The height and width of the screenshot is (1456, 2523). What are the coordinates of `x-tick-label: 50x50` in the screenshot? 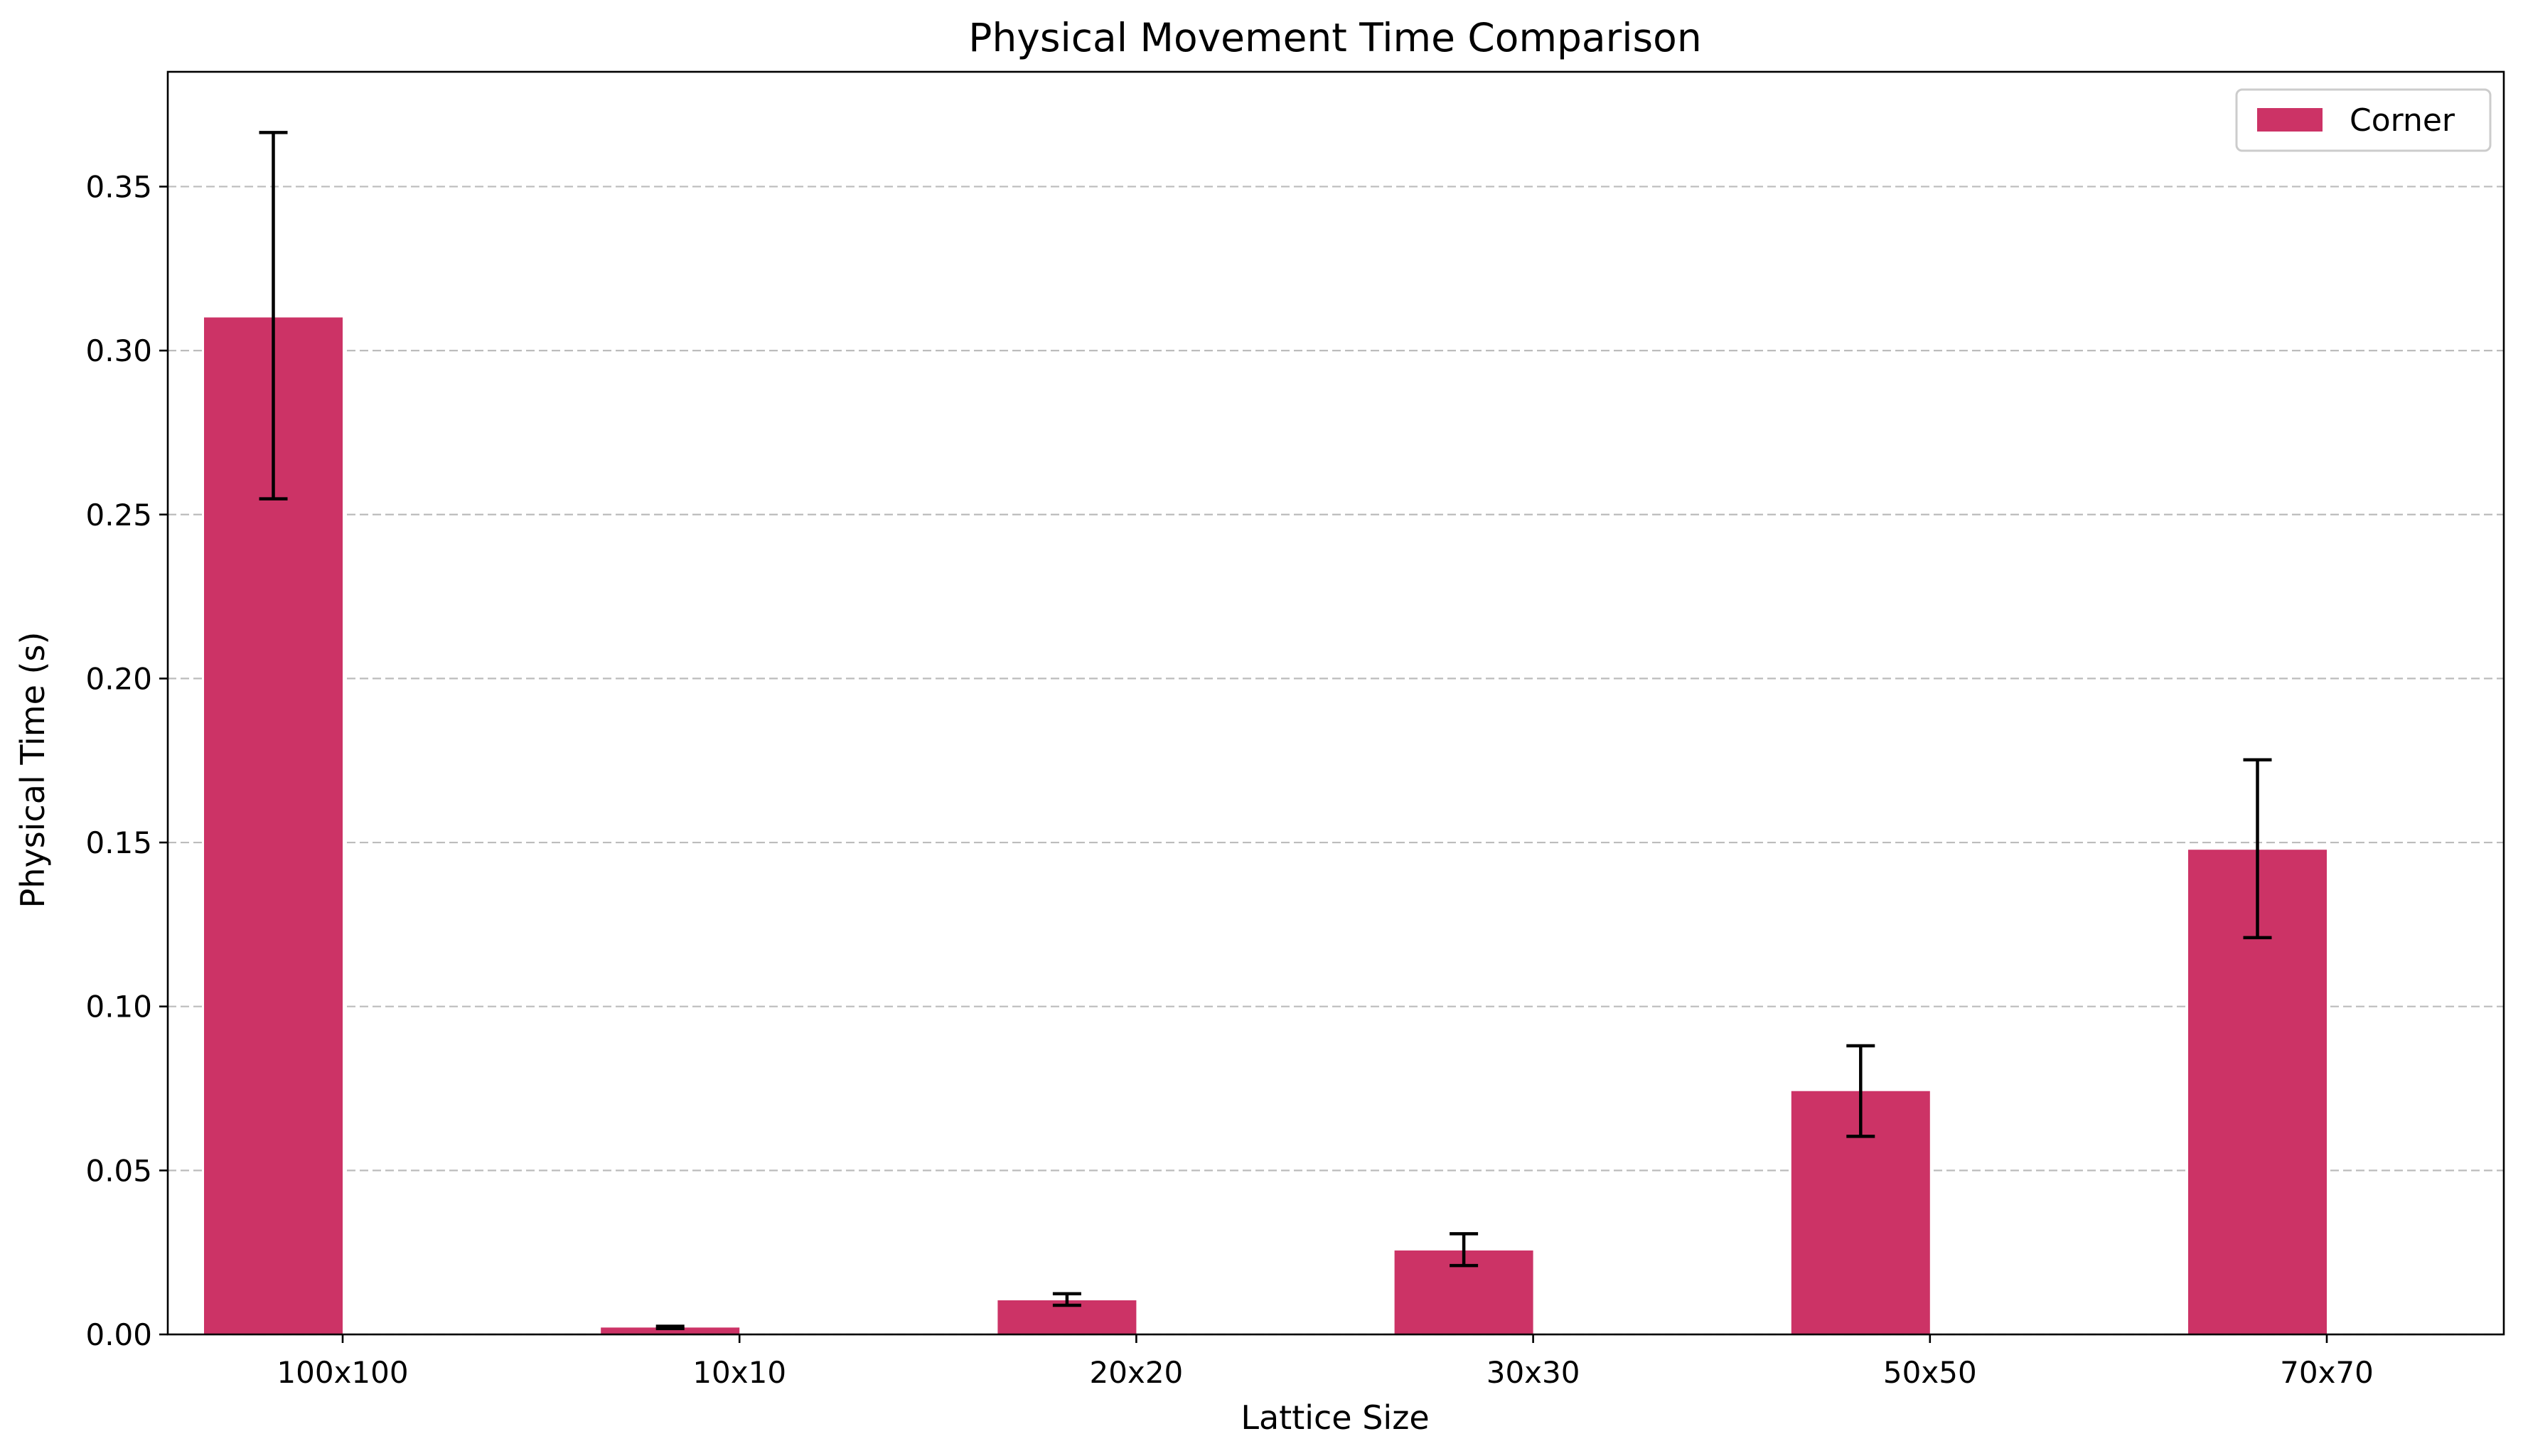 It's located at (1930, 1373).